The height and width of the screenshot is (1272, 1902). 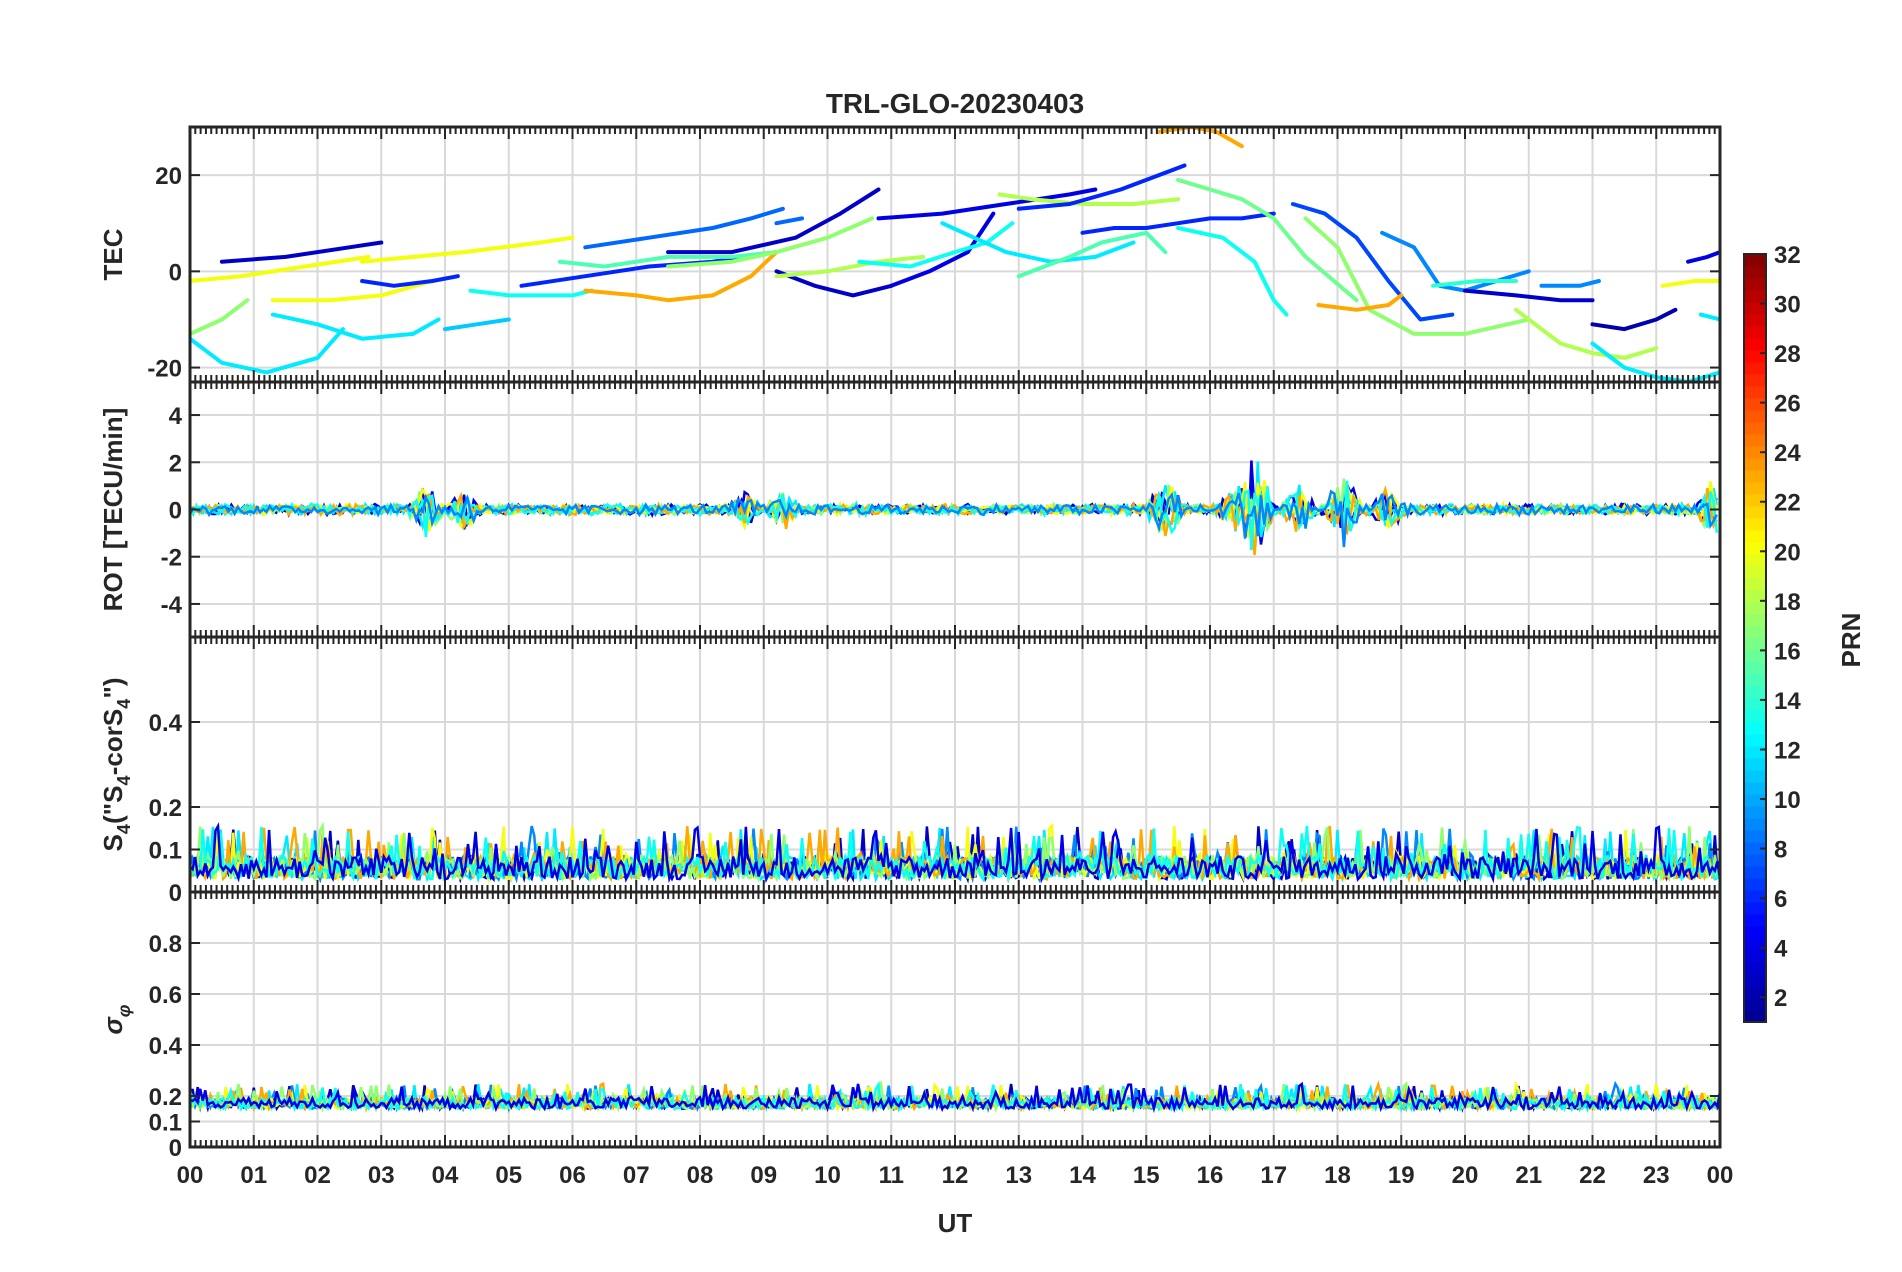 I want to click on colorbar-tick-label: 10, so click(x=1787, y=800).